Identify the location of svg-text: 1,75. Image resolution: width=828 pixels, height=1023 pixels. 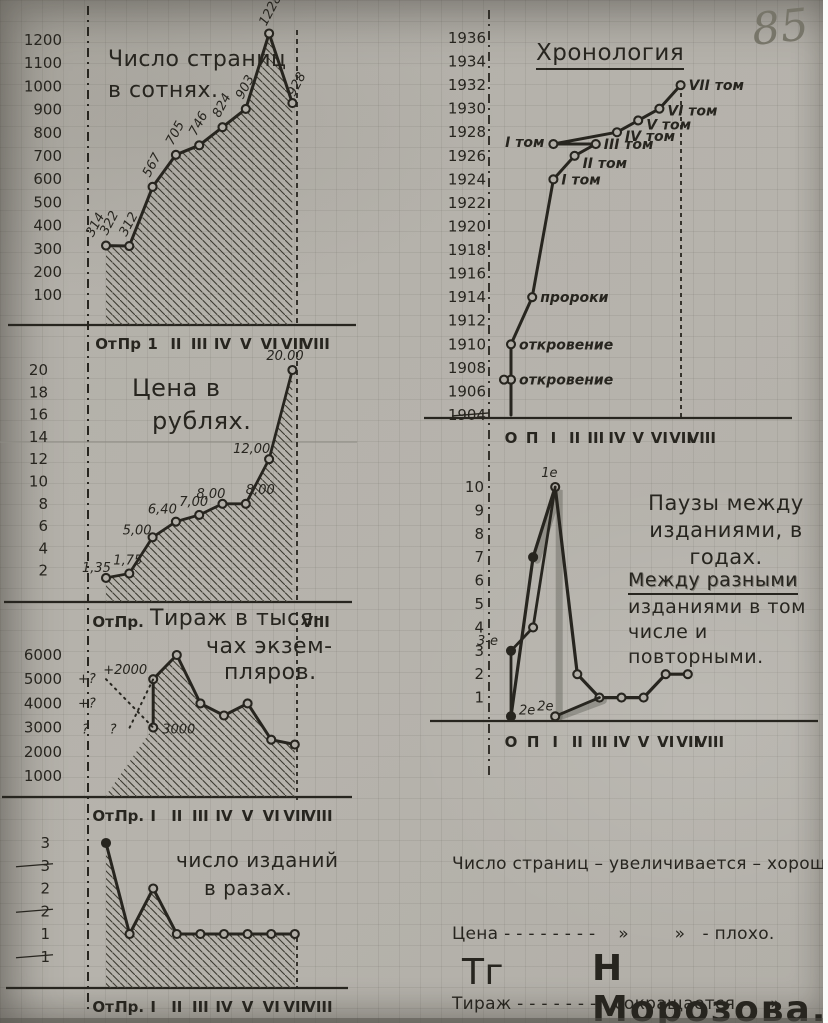
(127, 560).